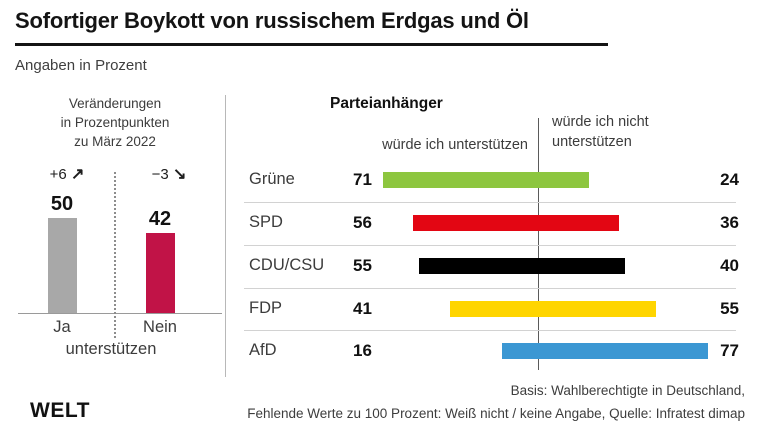 The width and height of the screenshot is (761, 428). I want to click on bar-value-ja: 50, so click(62, 204).